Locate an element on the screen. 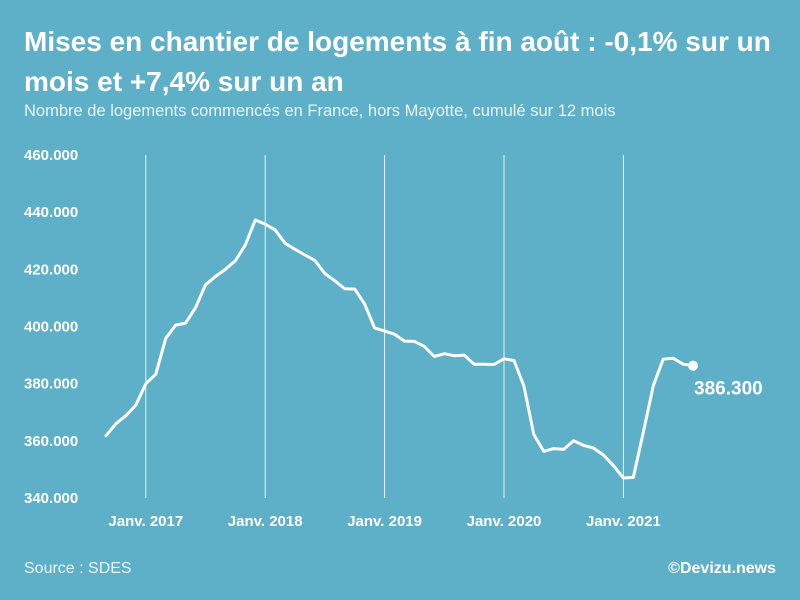  credit-logo: ©Devizu.news is located at coordinates (722, 568).